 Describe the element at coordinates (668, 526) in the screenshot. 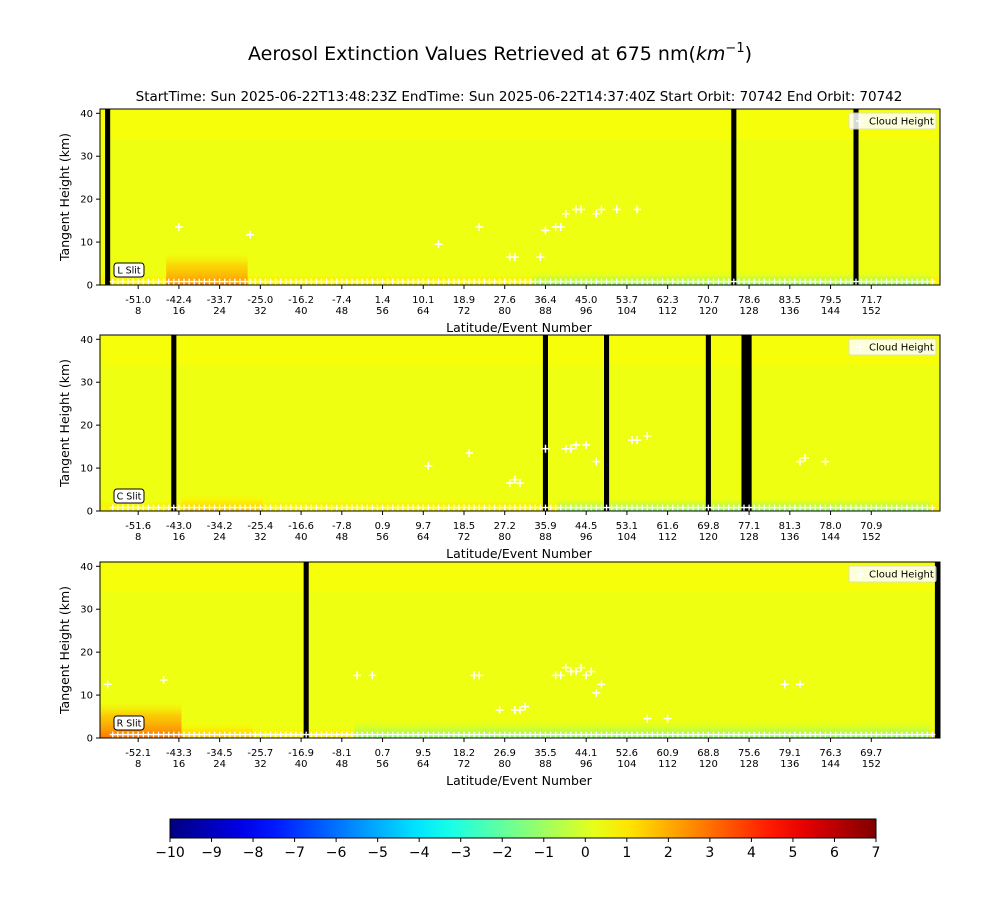

I see `latitude-tick-label: 61.6` at that location.